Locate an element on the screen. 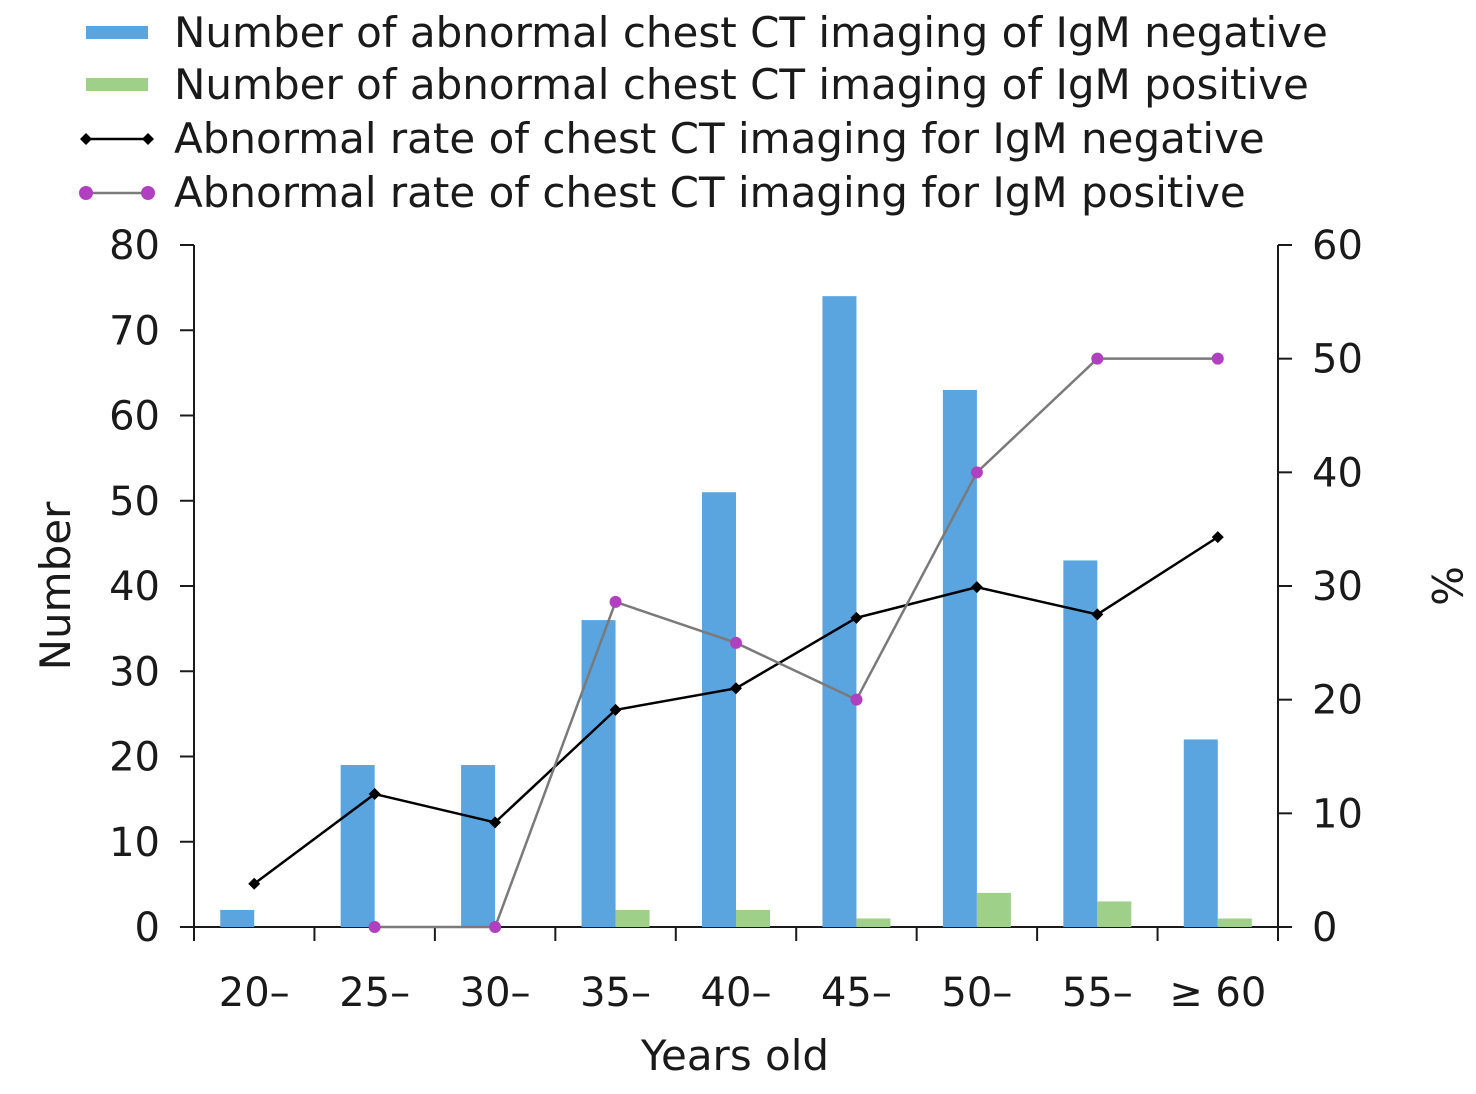 Image resolution: width=1476 pixels, height=1094 pixels. left-tick-label: 40 is located at coordinates (134, 587).